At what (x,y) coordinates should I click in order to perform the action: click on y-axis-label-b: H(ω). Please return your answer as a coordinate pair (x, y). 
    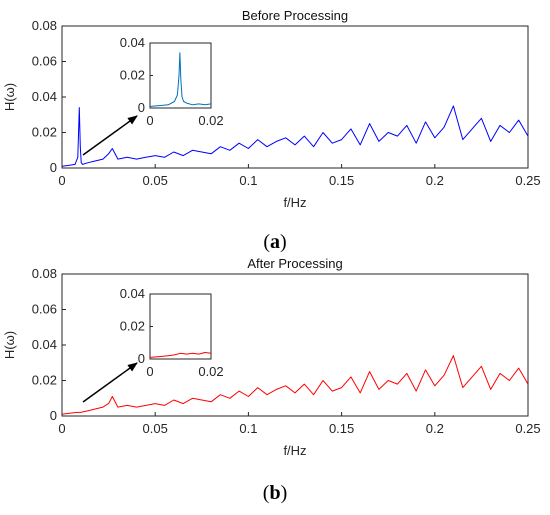
    Looking at the image, I should click on (9, 345).